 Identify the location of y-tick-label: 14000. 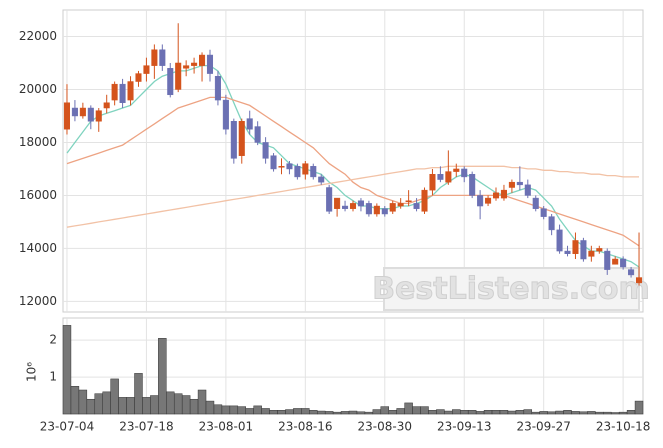
(38, 248).